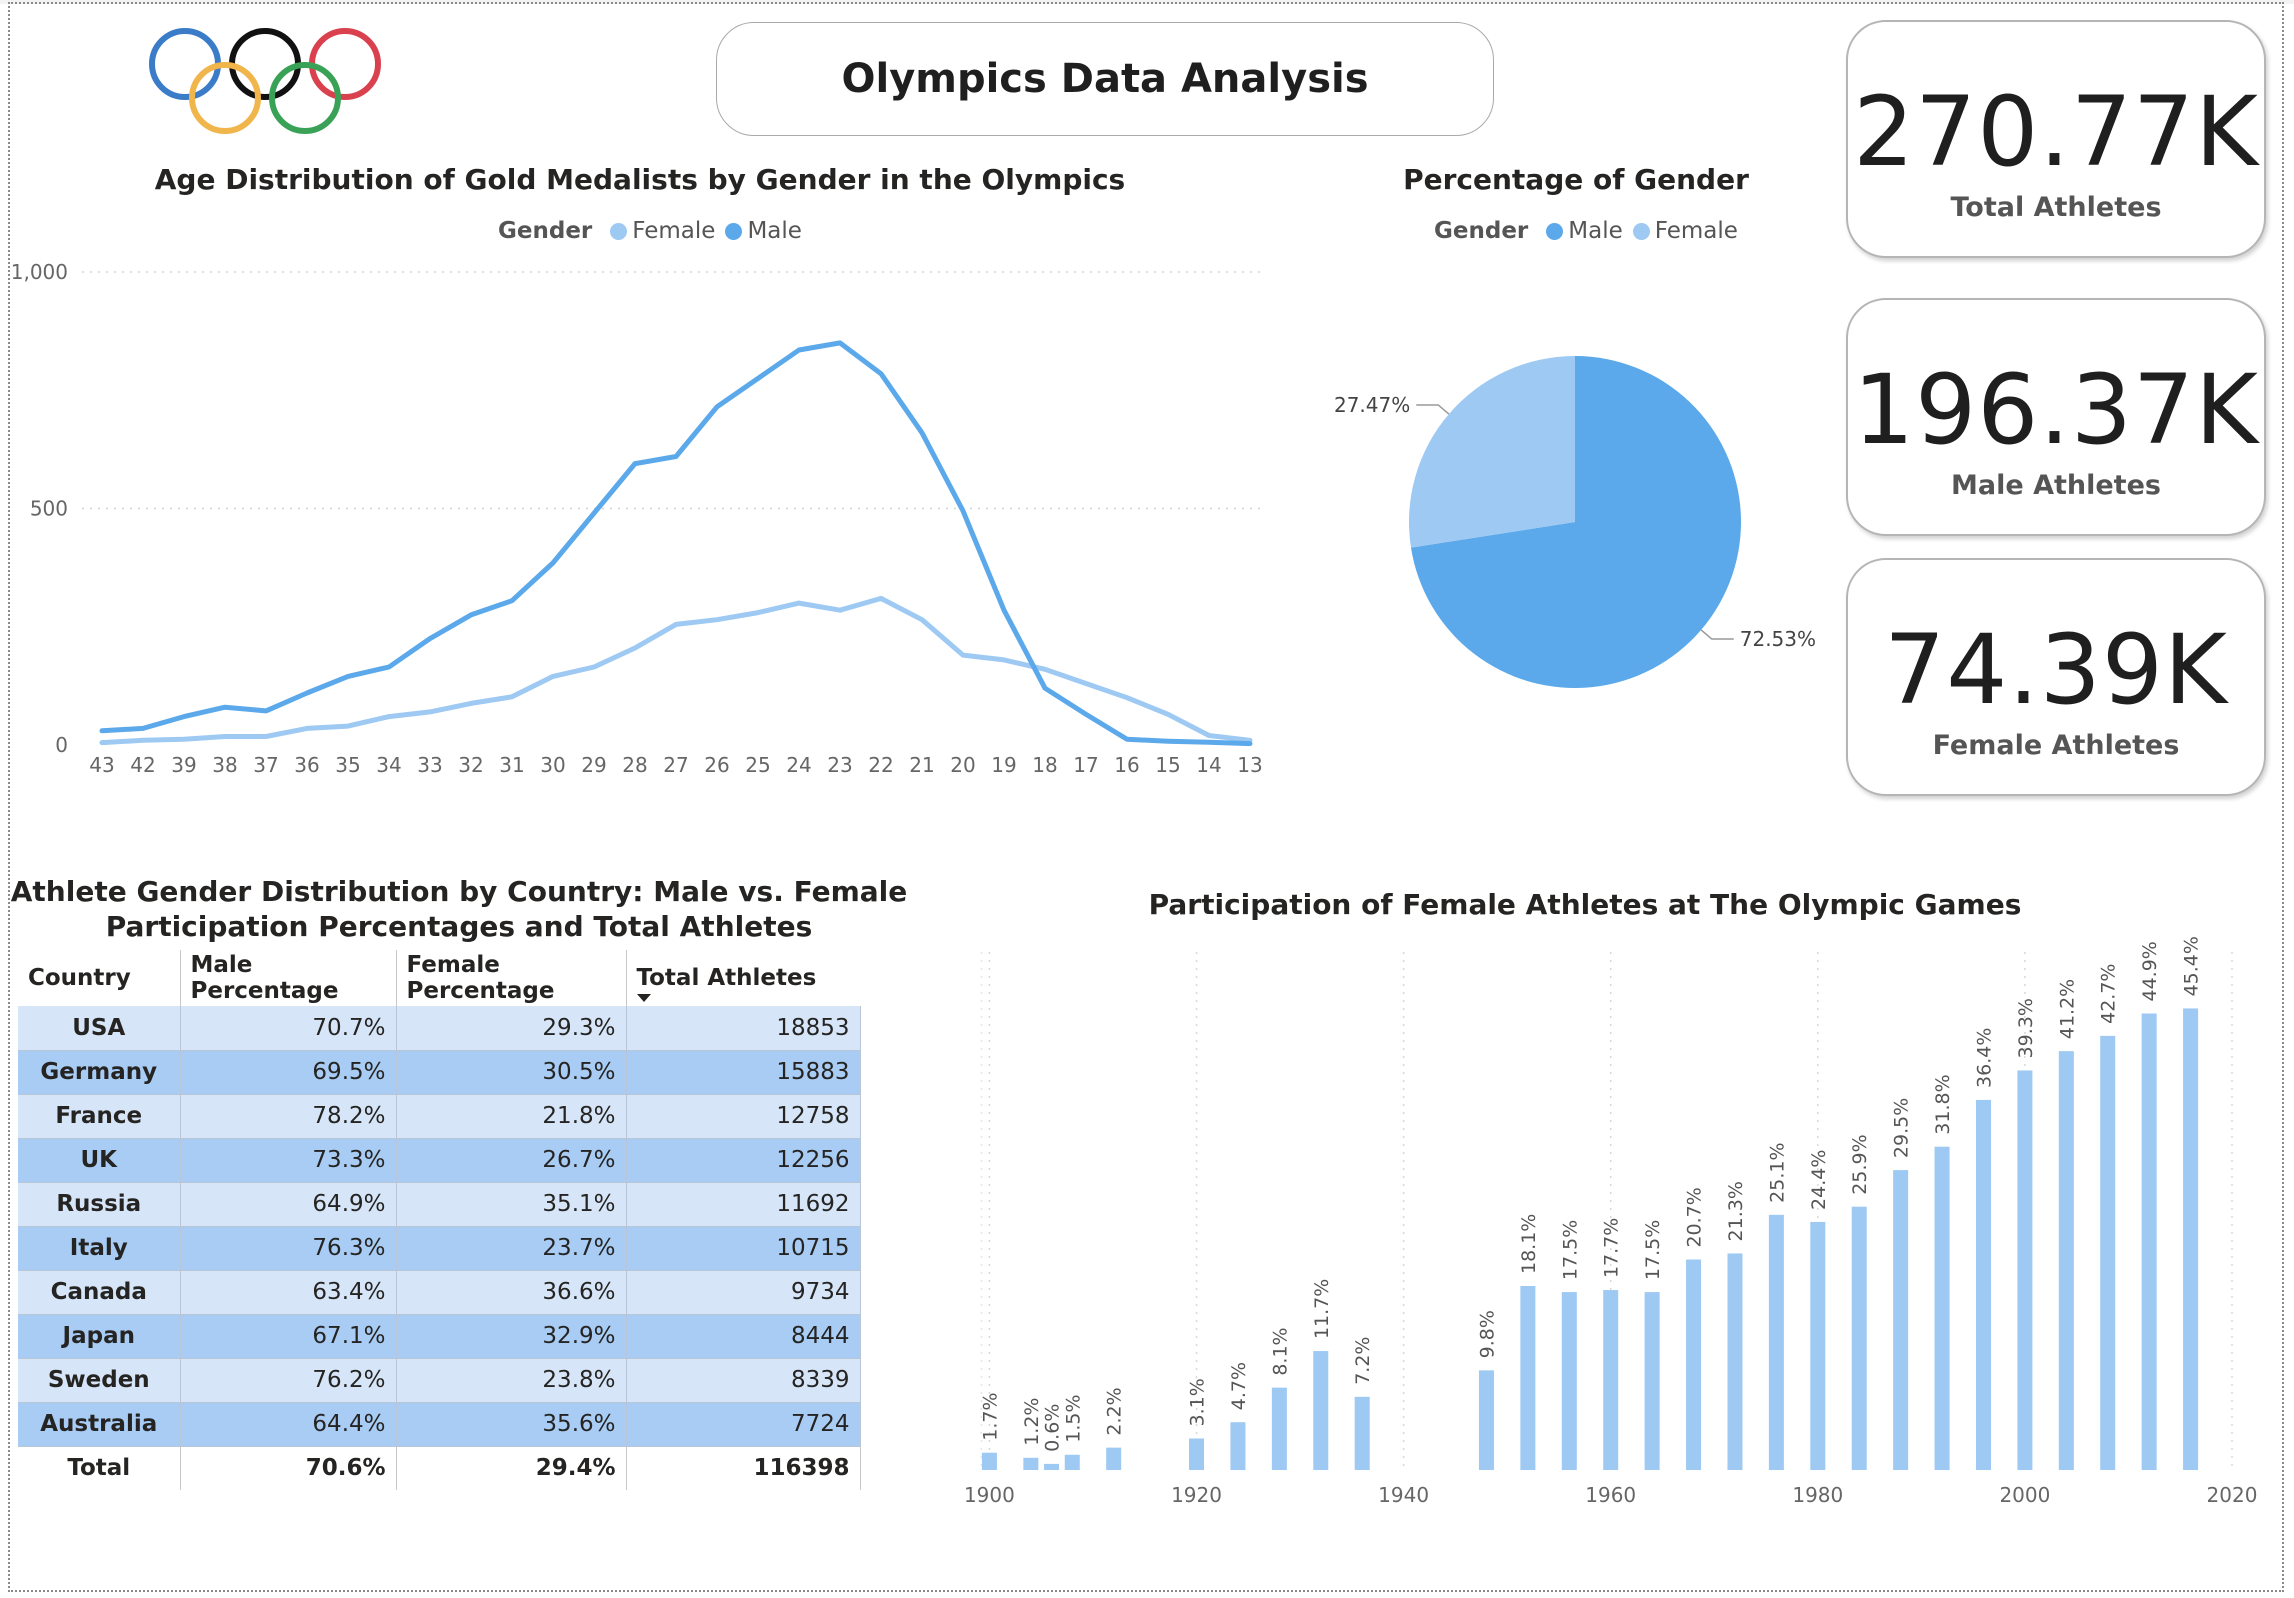 This screenshot has height=1598, width=2294. What do you see at coordinates (1492, 452) in the screenshot?
I see `pie-slice-female` at bounding box center [1492, 452].